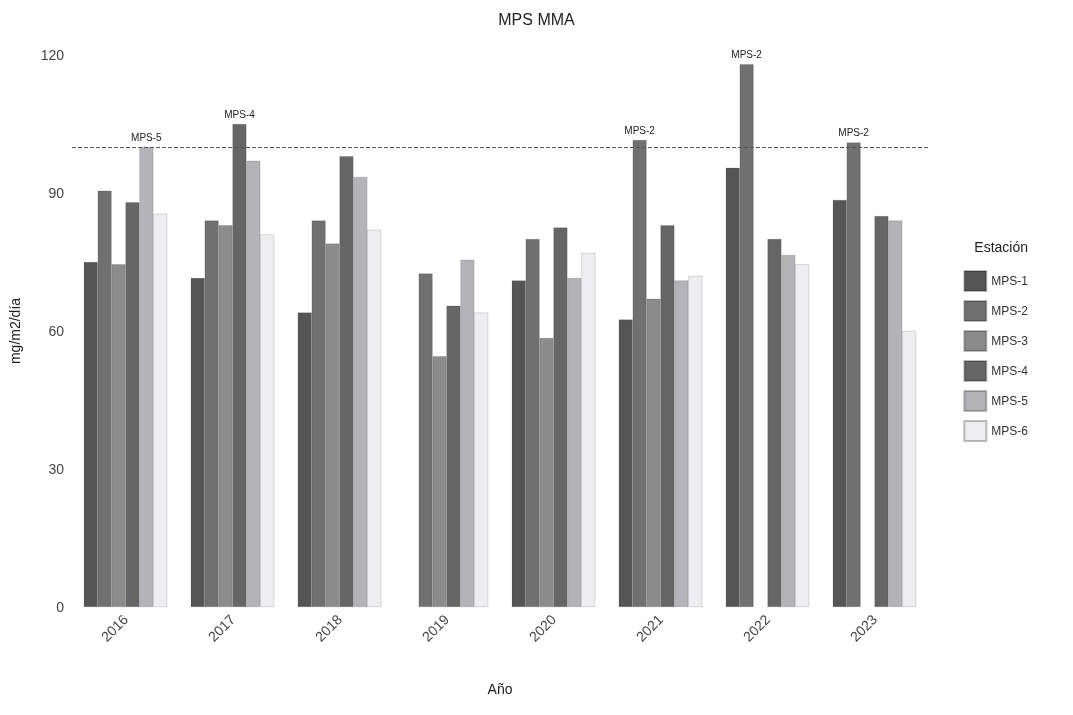  What do you see at coordinates (1010, 431) in the screenshot?
I see `legend-label: MPS-6` at bounding box center [1010, 431].